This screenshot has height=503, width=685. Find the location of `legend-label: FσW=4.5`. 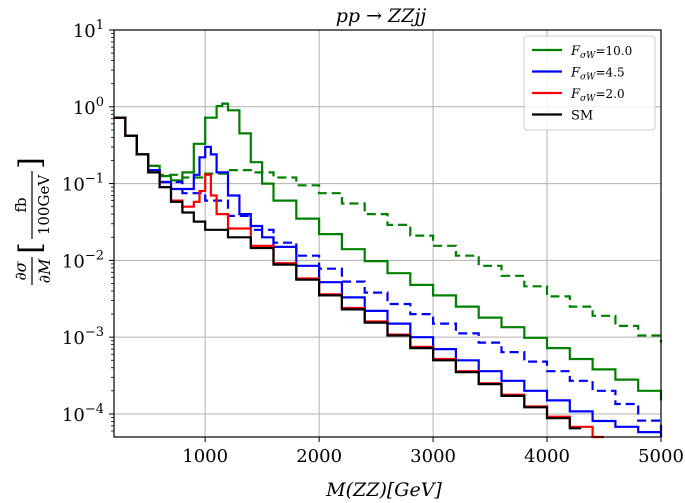

legend-label: FσW=4.5 is located at coordinates (597, 74).